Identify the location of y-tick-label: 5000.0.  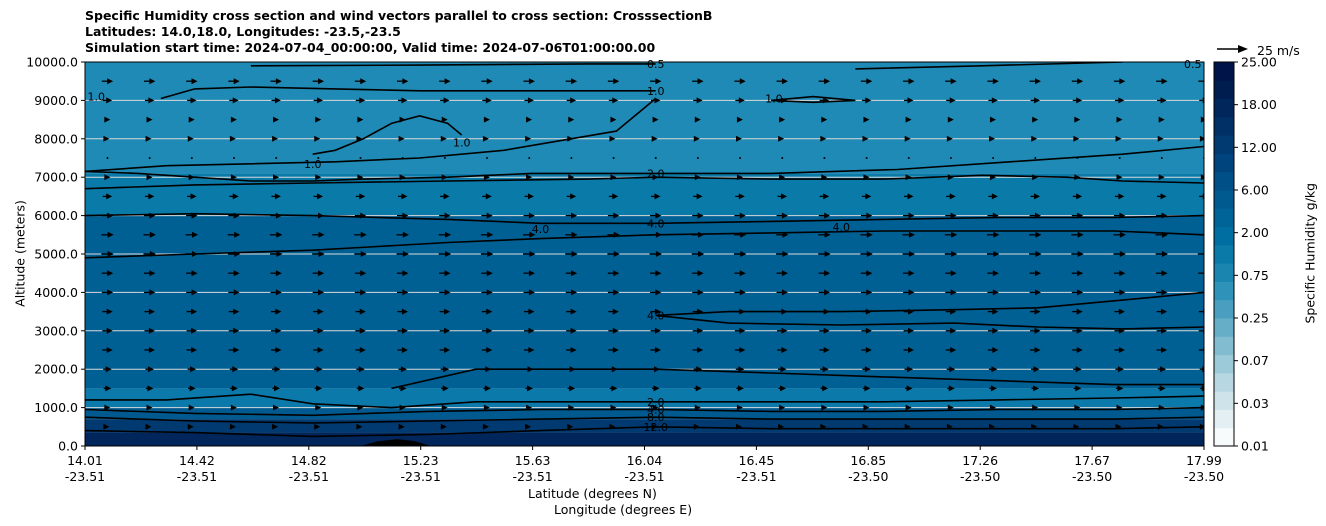
(56, 254).